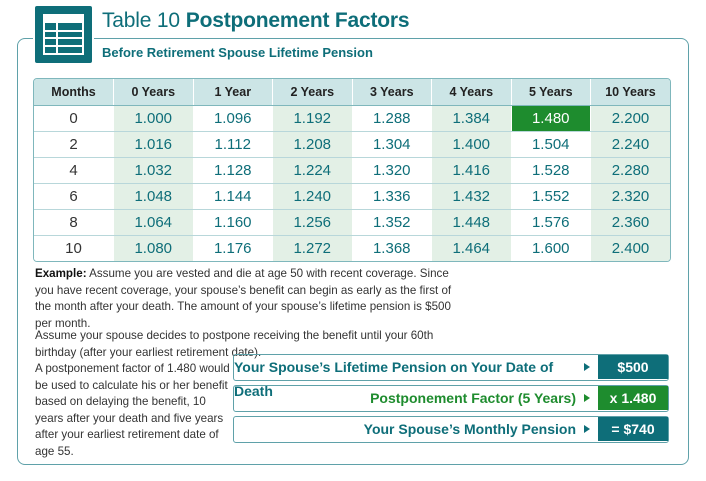 The image size is (706, 481). What do you see at coordinates (233, 144) in the screenshot?
I see `factor-cell: 1.112` at bounding box center [233, 144].